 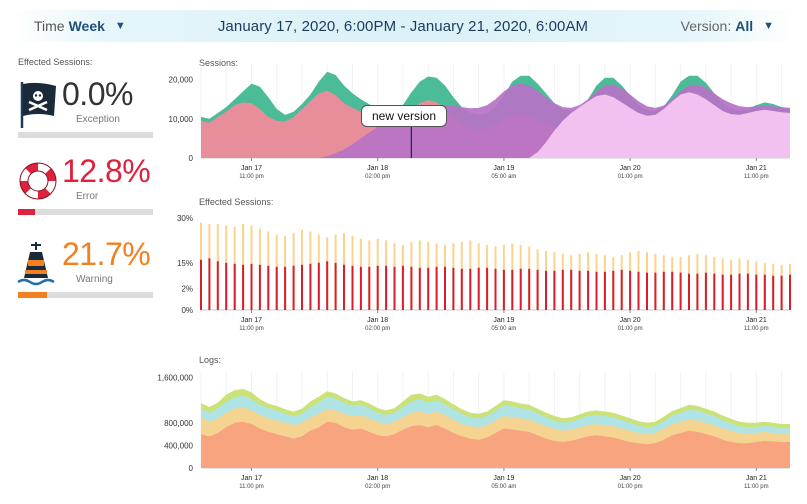 I want to click on metric-exception: 0.0% Exception, so click(x=86, y=118).